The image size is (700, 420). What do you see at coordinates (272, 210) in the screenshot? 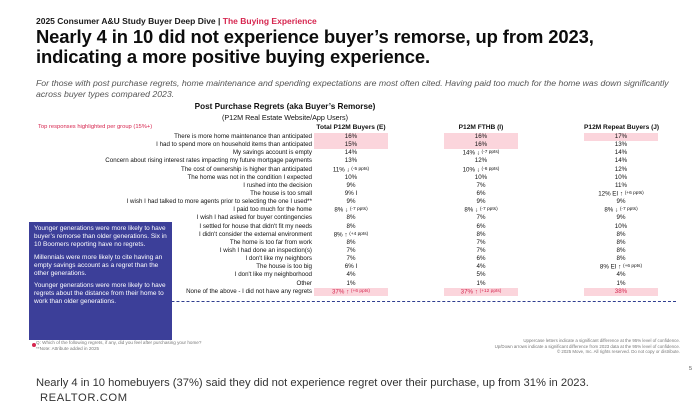
I see `row-label: I paid too much for the home` at bounding box center [272, 210].